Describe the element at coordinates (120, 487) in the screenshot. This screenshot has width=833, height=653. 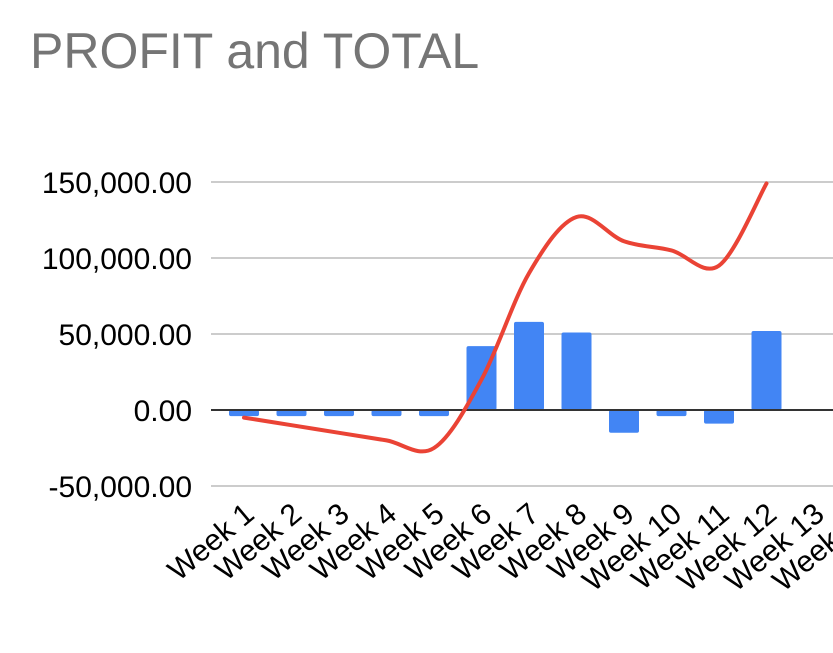
I see `y-tick-label: -50,000.00` at that location.